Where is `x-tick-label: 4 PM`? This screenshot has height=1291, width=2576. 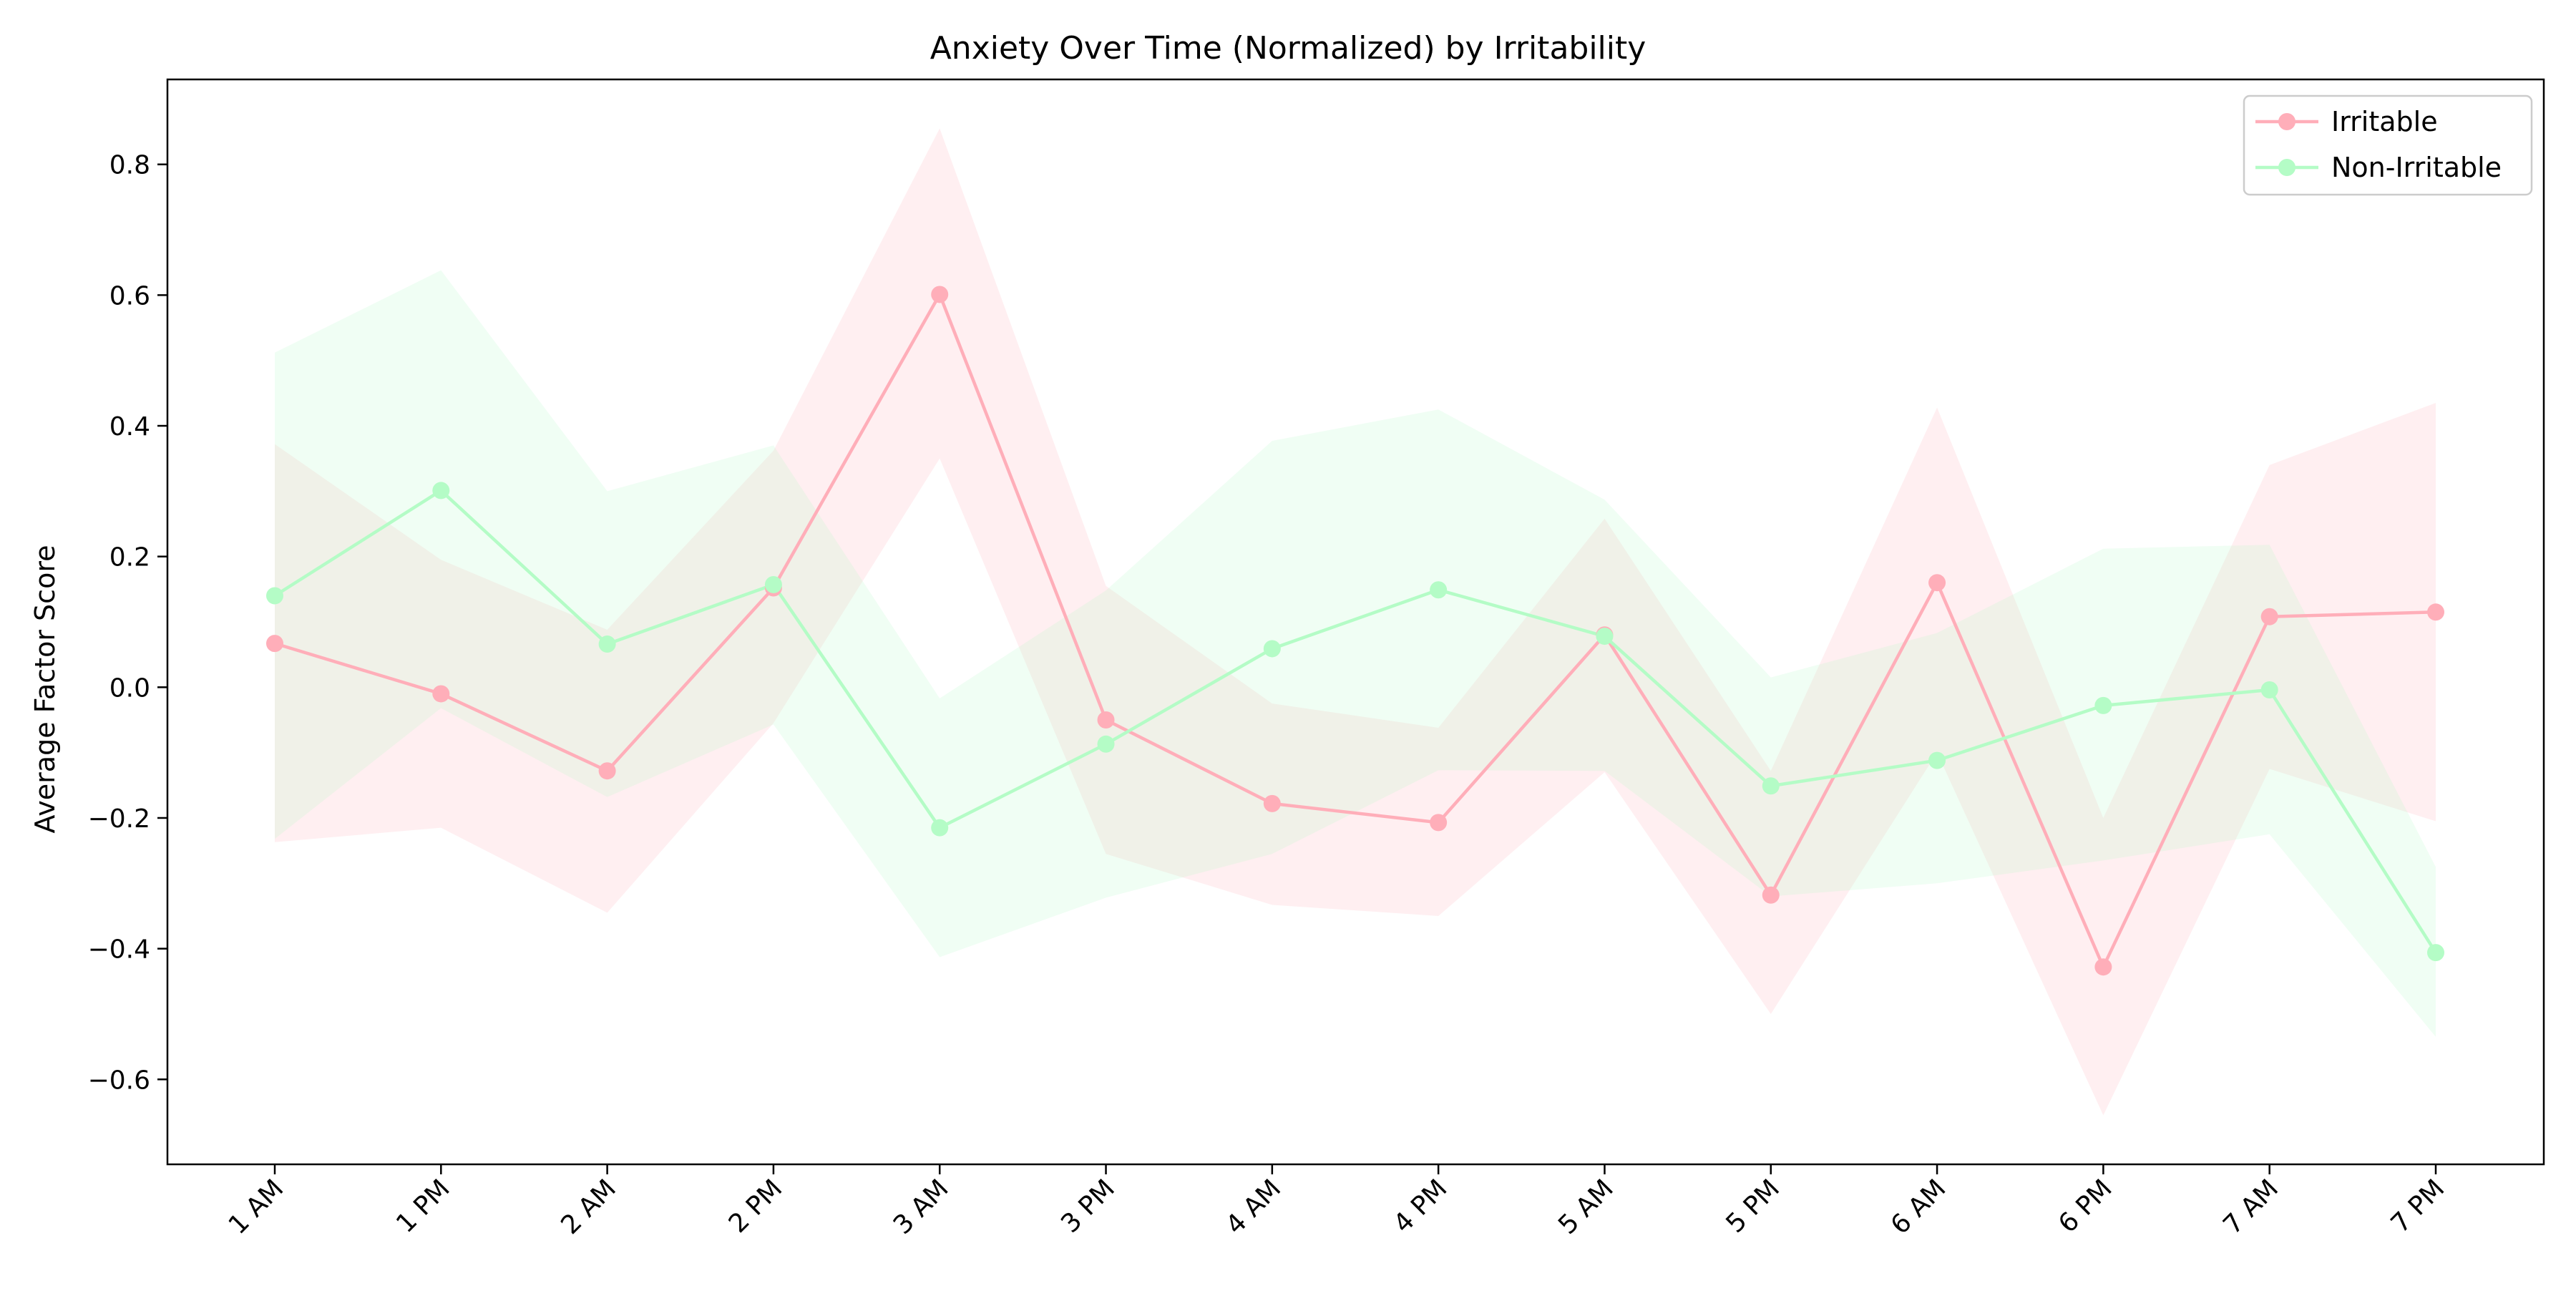 x-tick-label: 4 PM is located at coordinates (1420, 1206).